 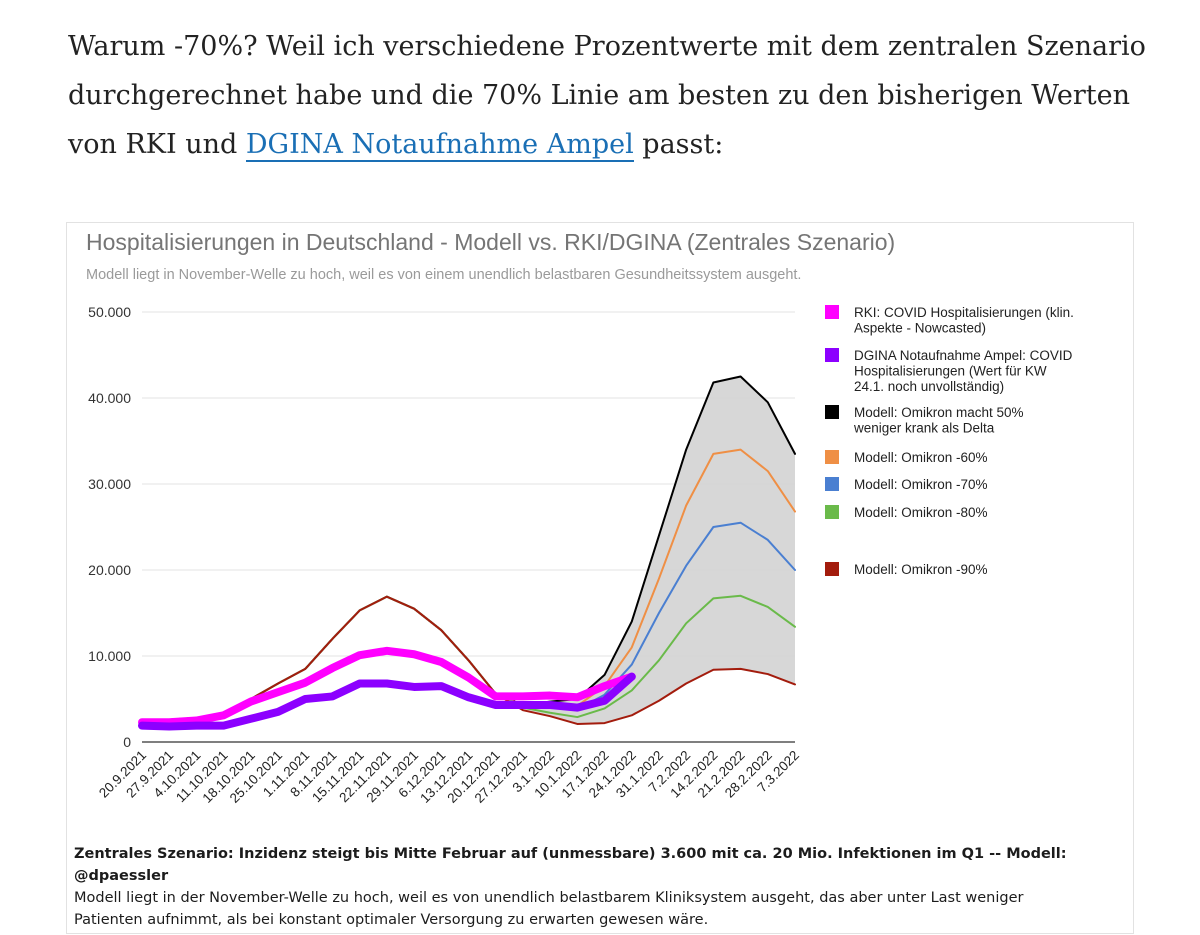 I want to click on y-tick-label: 20.000, so click(x=109, y=570).